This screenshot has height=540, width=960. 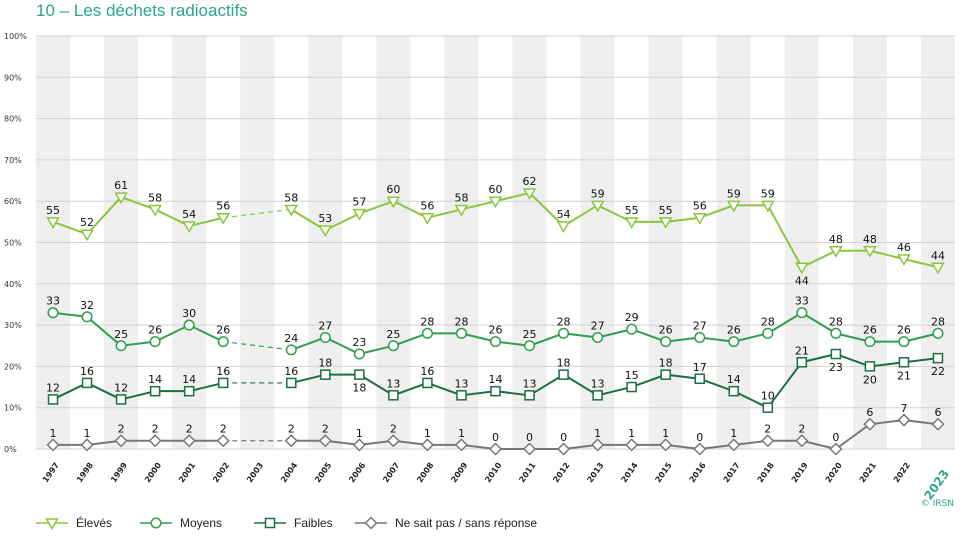 I want to click on credit-label: © IRSN, so click(x=937, y=504).